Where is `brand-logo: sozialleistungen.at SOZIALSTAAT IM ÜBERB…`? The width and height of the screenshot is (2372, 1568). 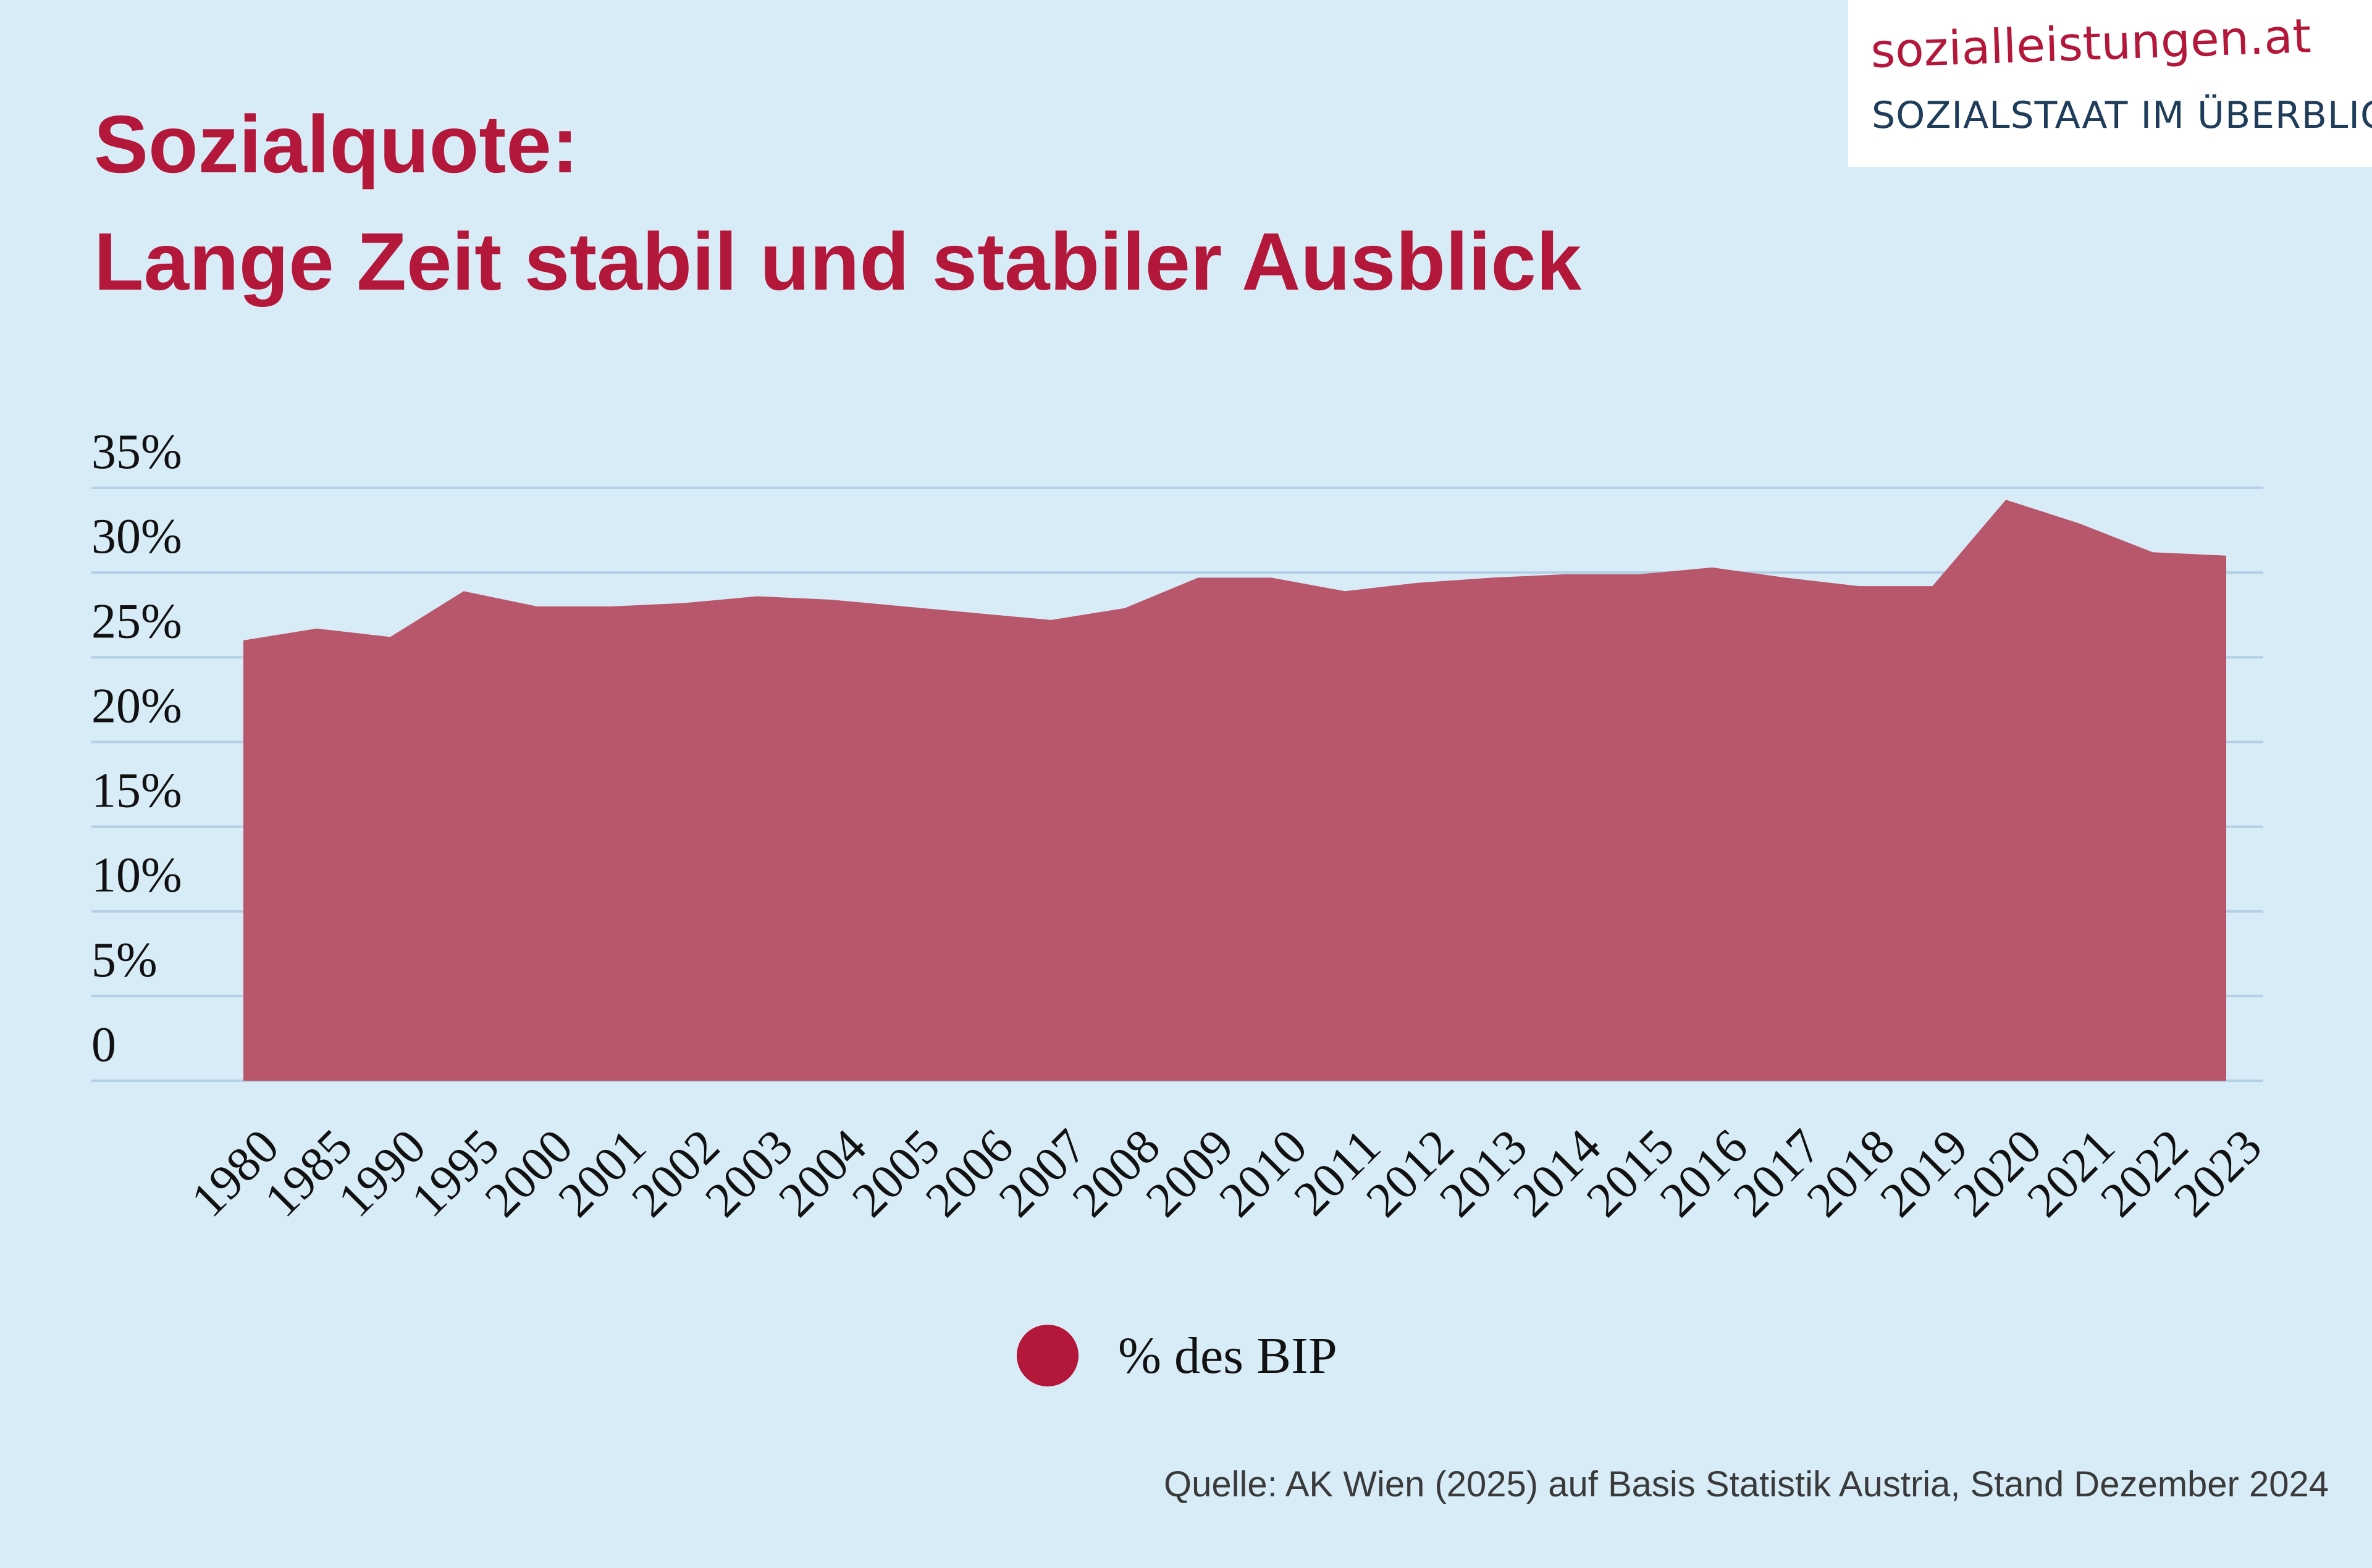
brand-logo: sozialleistungen.at SOZIALSTAAT IM ÜBERB… is located at coordinates (2110, 83).